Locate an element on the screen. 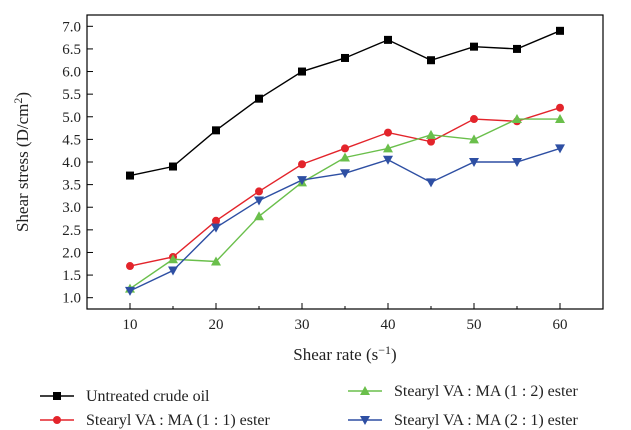 The height and width of the screenshot is (430, 631). y-tick-label: 6.5 is located at coordinates (71, 50).